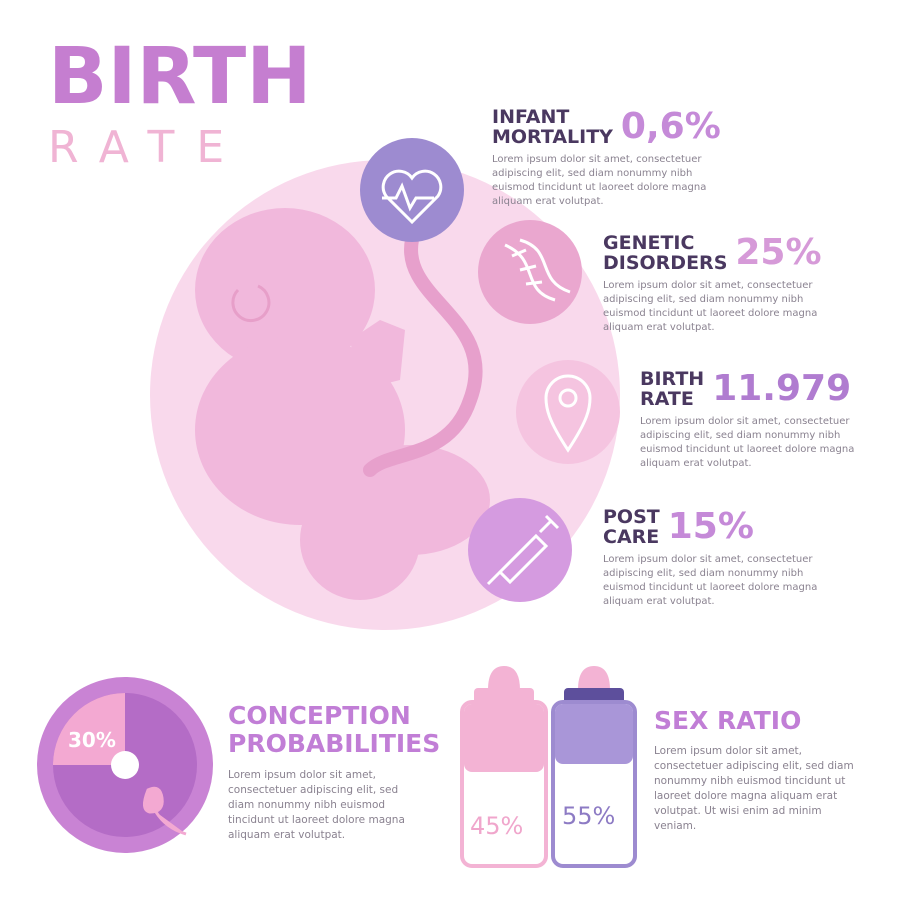  I want to click on sperm, so click(165, 811).